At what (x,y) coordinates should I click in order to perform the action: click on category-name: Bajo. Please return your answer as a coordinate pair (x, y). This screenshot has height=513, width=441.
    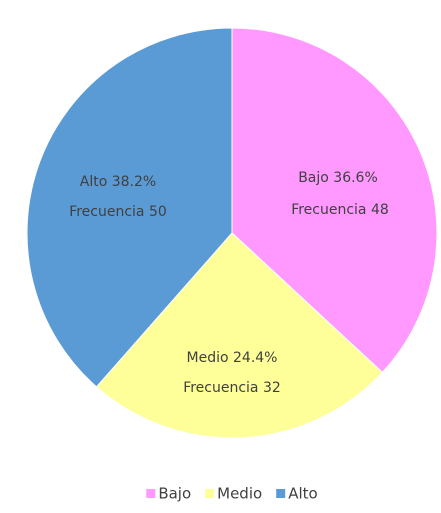
    Looking at the image, I should click on (313, 178).